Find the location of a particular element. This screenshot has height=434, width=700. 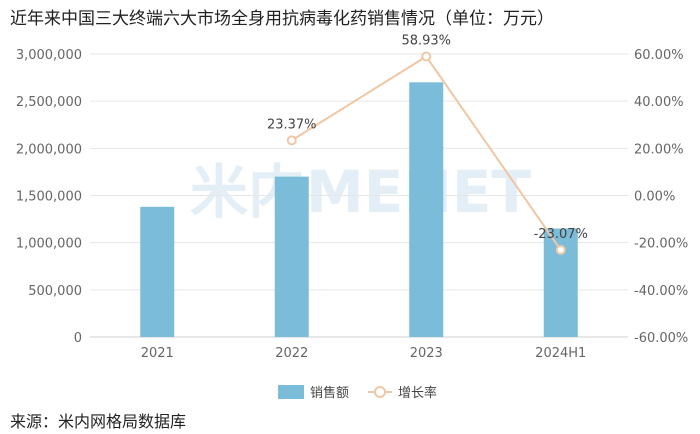

x-tick-label: 2024H1 is located at coordinates (560, 353).